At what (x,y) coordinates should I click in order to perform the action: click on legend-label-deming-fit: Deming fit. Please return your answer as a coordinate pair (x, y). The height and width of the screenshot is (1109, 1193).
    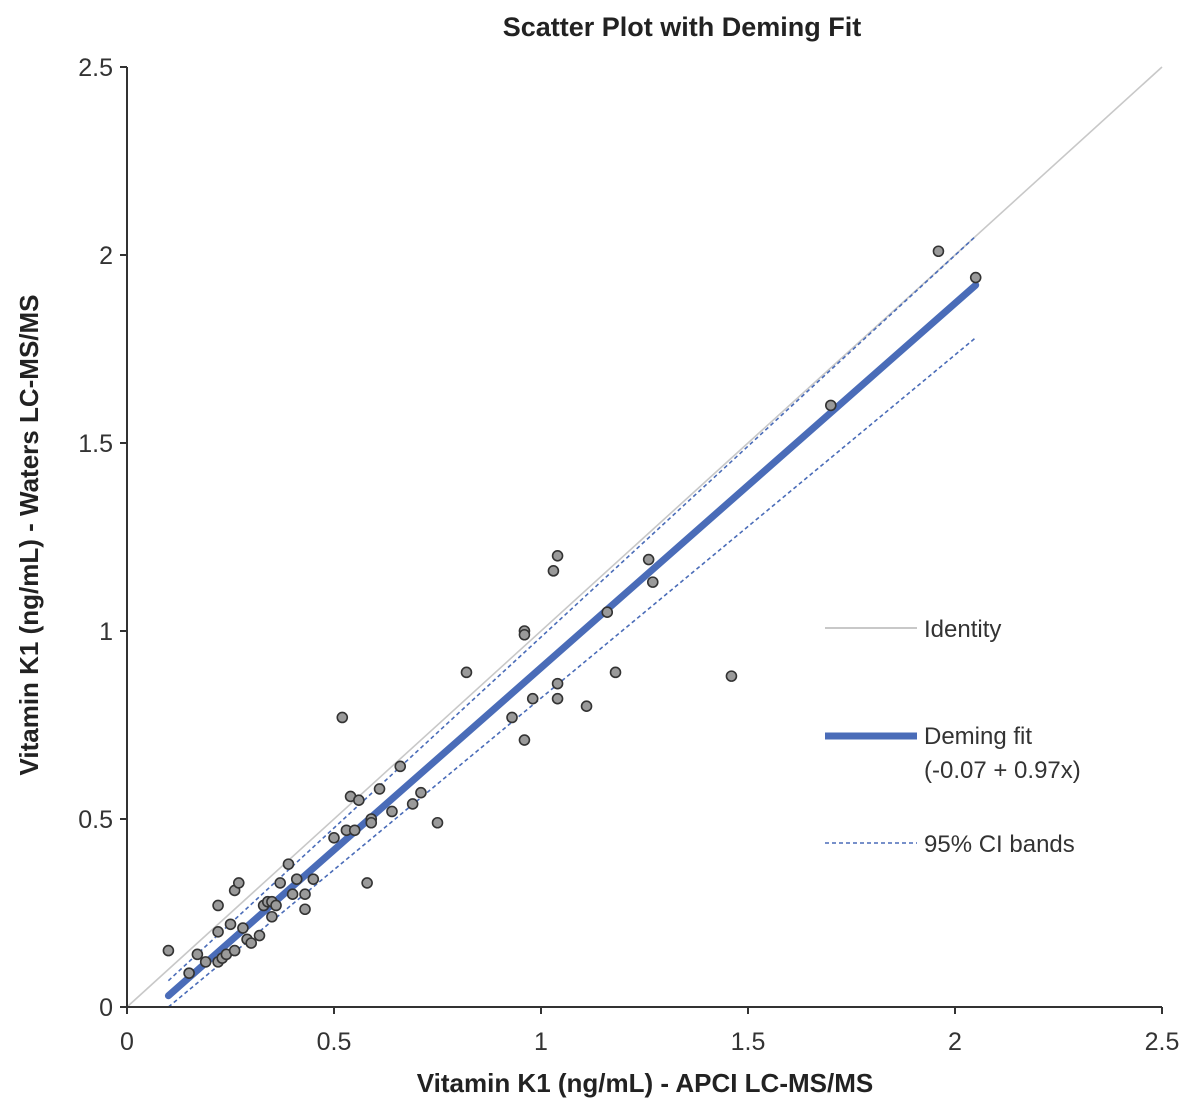
    Looking at the image, I should click on (978, 736).